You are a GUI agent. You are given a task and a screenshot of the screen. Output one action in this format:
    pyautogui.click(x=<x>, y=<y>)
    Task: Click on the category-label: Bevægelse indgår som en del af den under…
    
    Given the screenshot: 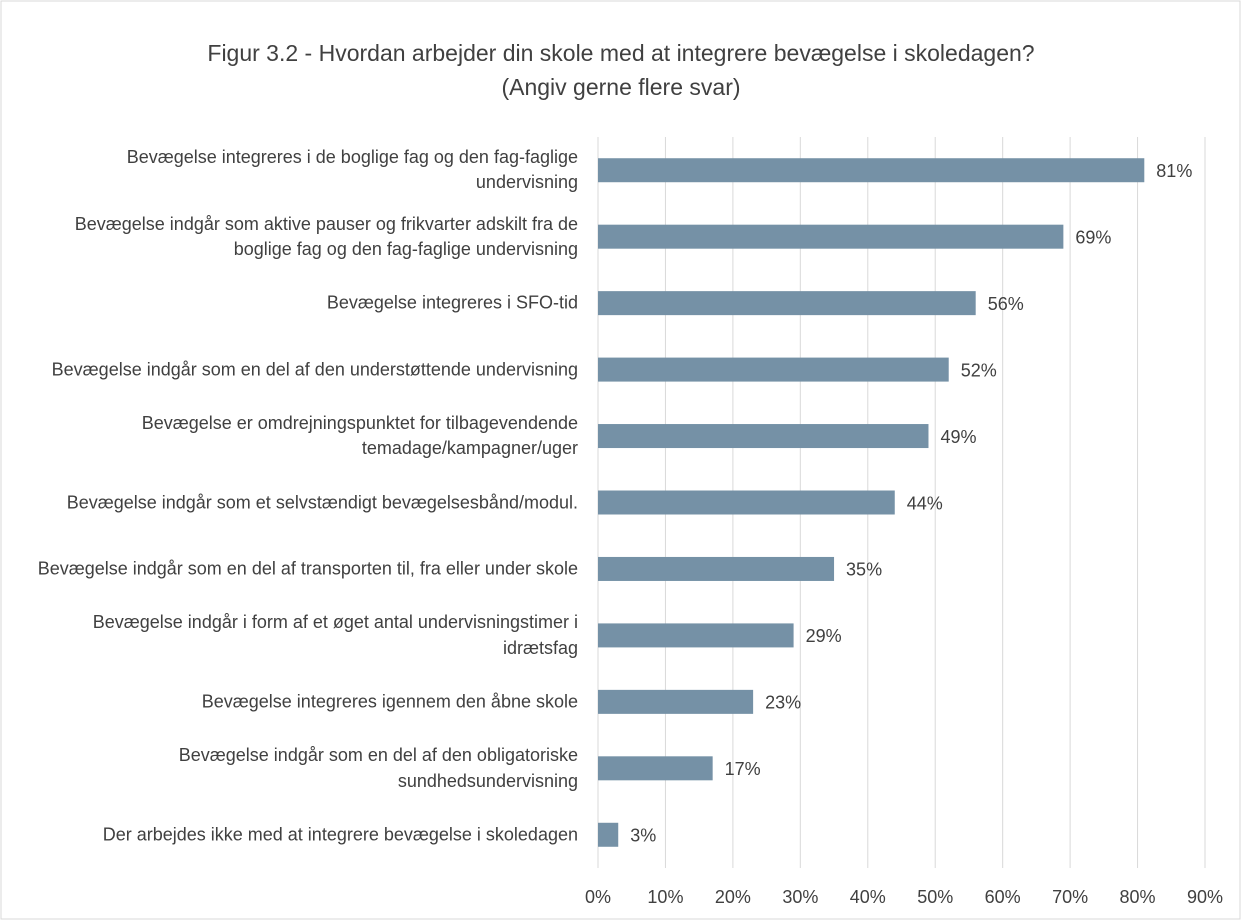 What is the action you would take?
    pyautogui.click(x=314, y=368)
    